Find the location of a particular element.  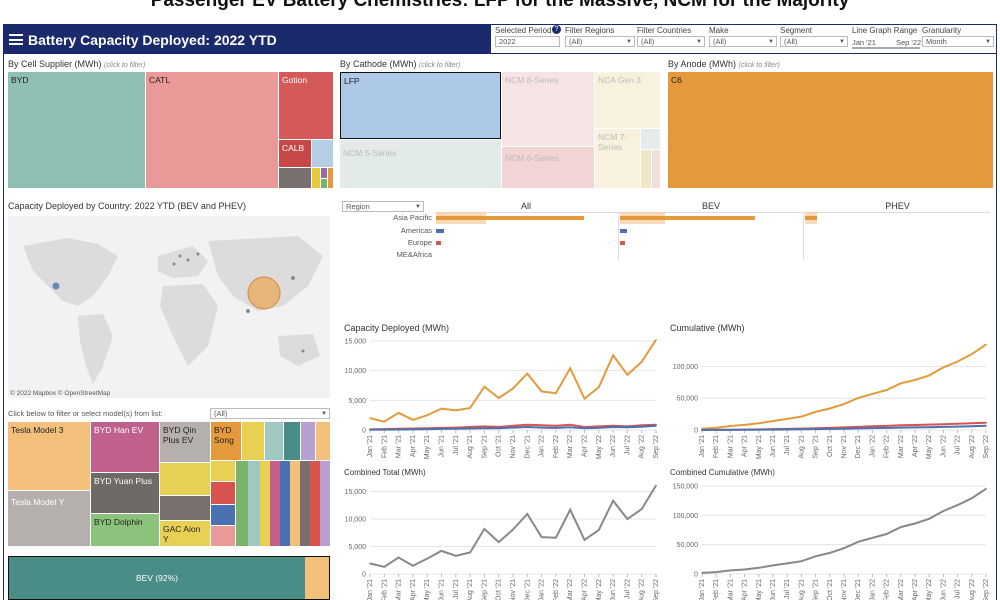

powertrain-phev is located at coordinates (317, 578).